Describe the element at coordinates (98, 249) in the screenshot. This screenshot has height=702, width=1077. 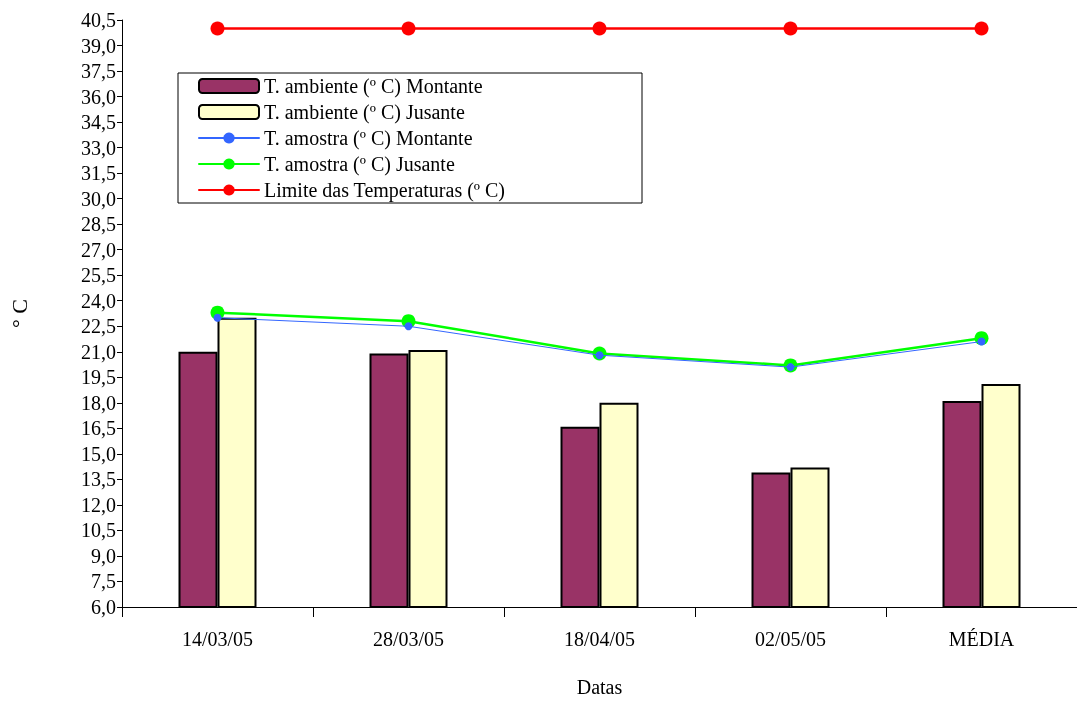
I see `y-tick-label: 27,0` at that location.